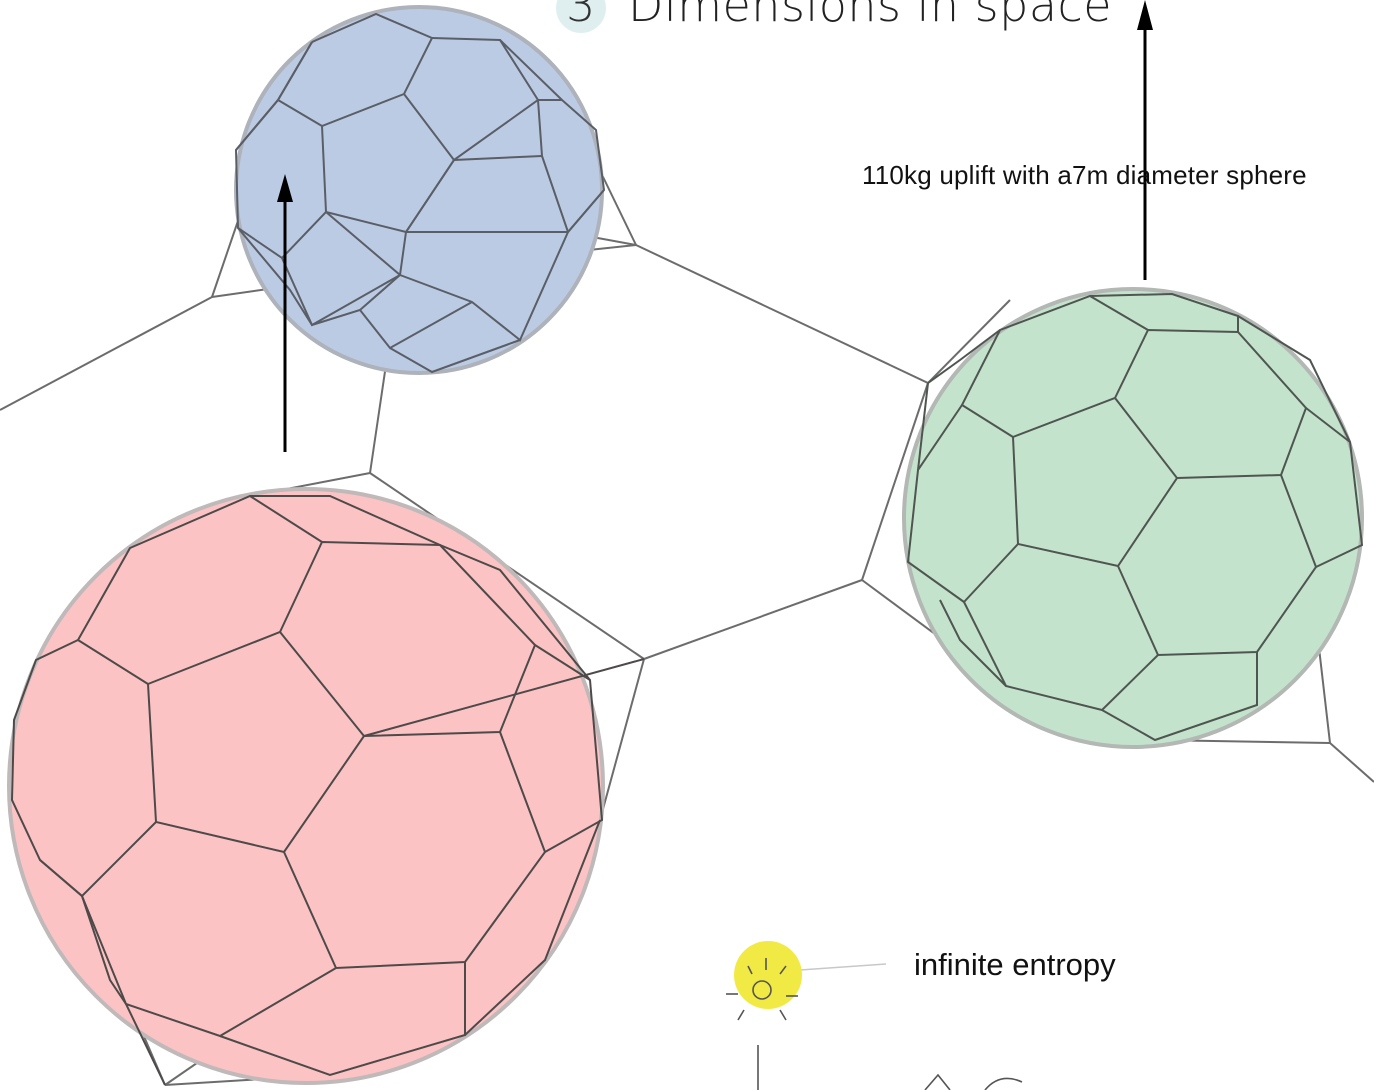 This screenshot has height=1090, width=1374. Describe the element at coordinates (1015, 964) in the screenshot. I see `entropy-annotation: infinite entropy` at that location.